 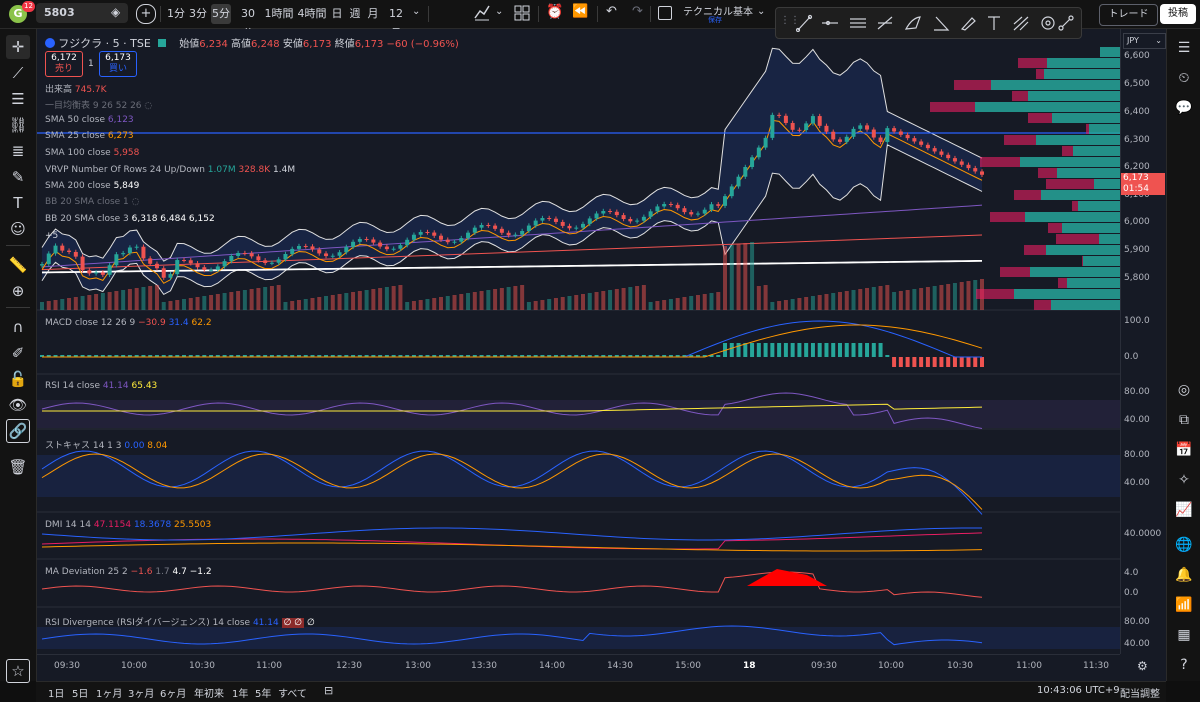 I want to click on layout-name: テクニカル基本, so click(x=718, y=12).